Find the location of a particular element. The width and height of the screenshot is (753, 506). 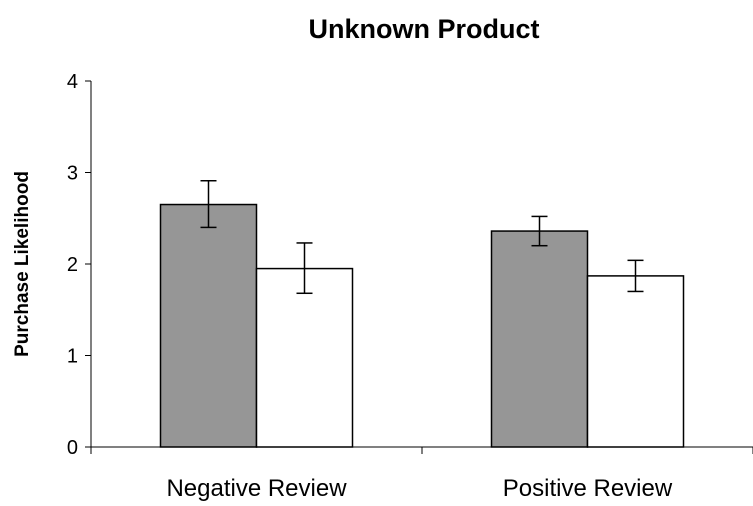

bar-series1-cat2 is located at coordinates (539, 339).